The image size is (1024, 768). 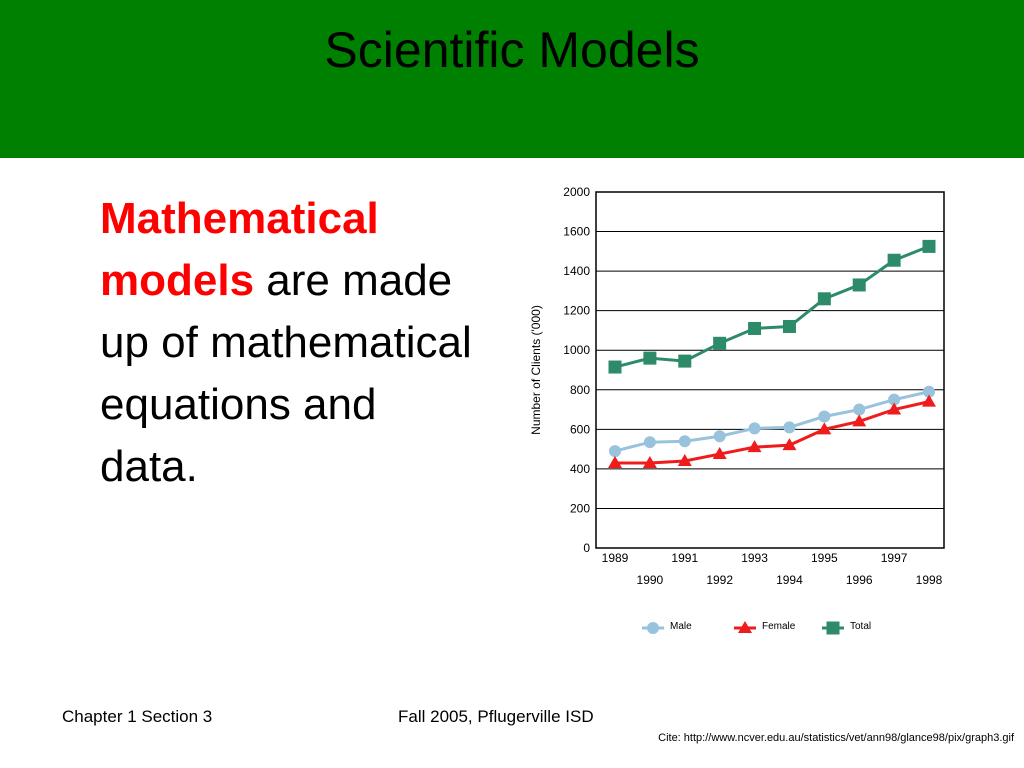 What do you see at coordinates (650, 580) in the screenshot?
I see `x-tick-label: 1990` at bounding box center [650, 580].